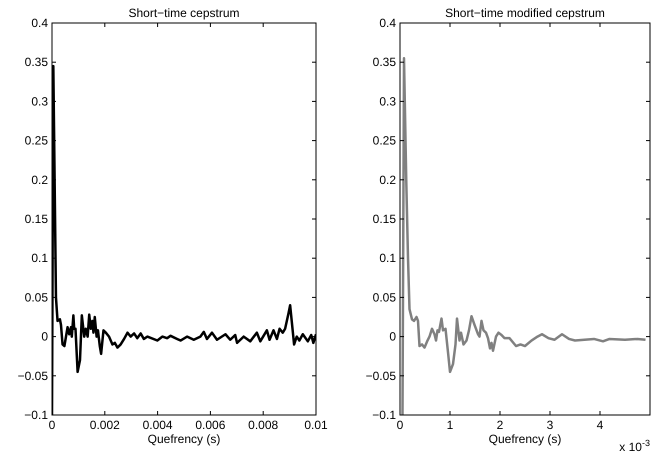 This screenshot has width=662, height=461. What do you see at coordinates (263, 425) in the screenshot?
I see `x-tick-label: 0.008` at bounding box center [263, 425].